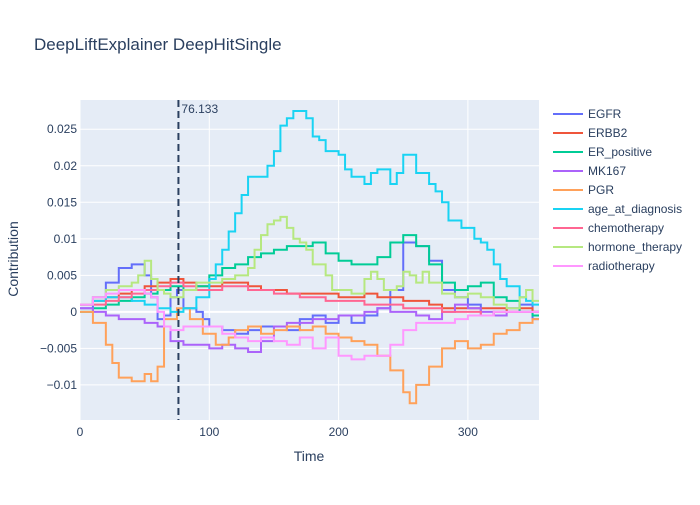 This screenshot has height=505, width=700. Describe the element at coordinates (66, 239) in the screenshot. I see `y-tick-label: 0.01` at that location.